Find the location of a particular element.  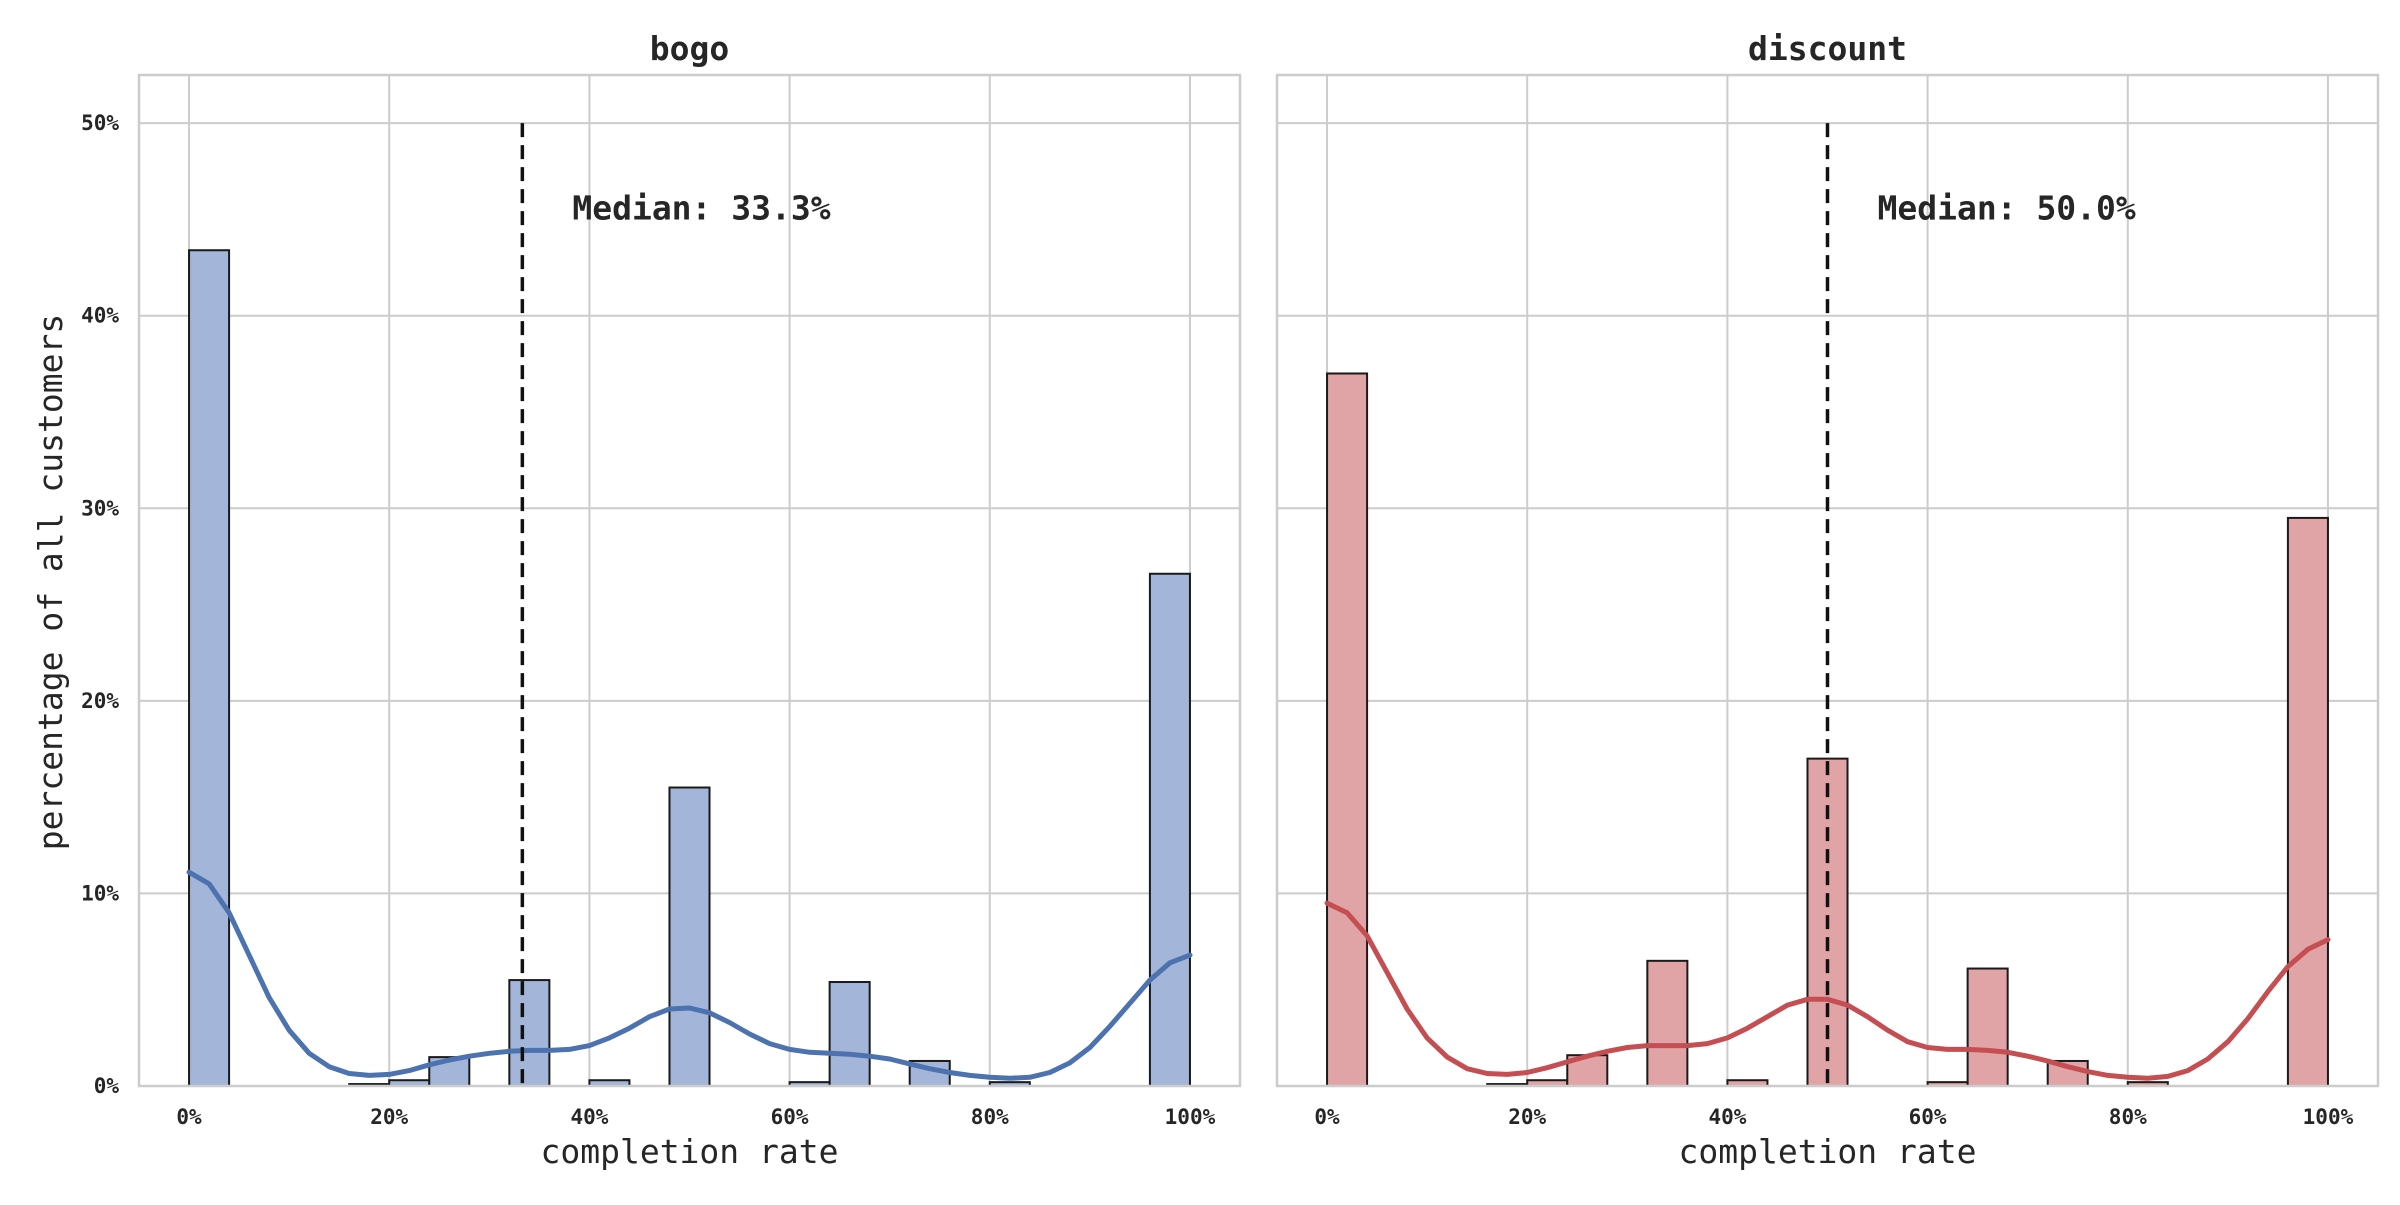

y-tick-label: 20% is located at coordinates (100, 701).